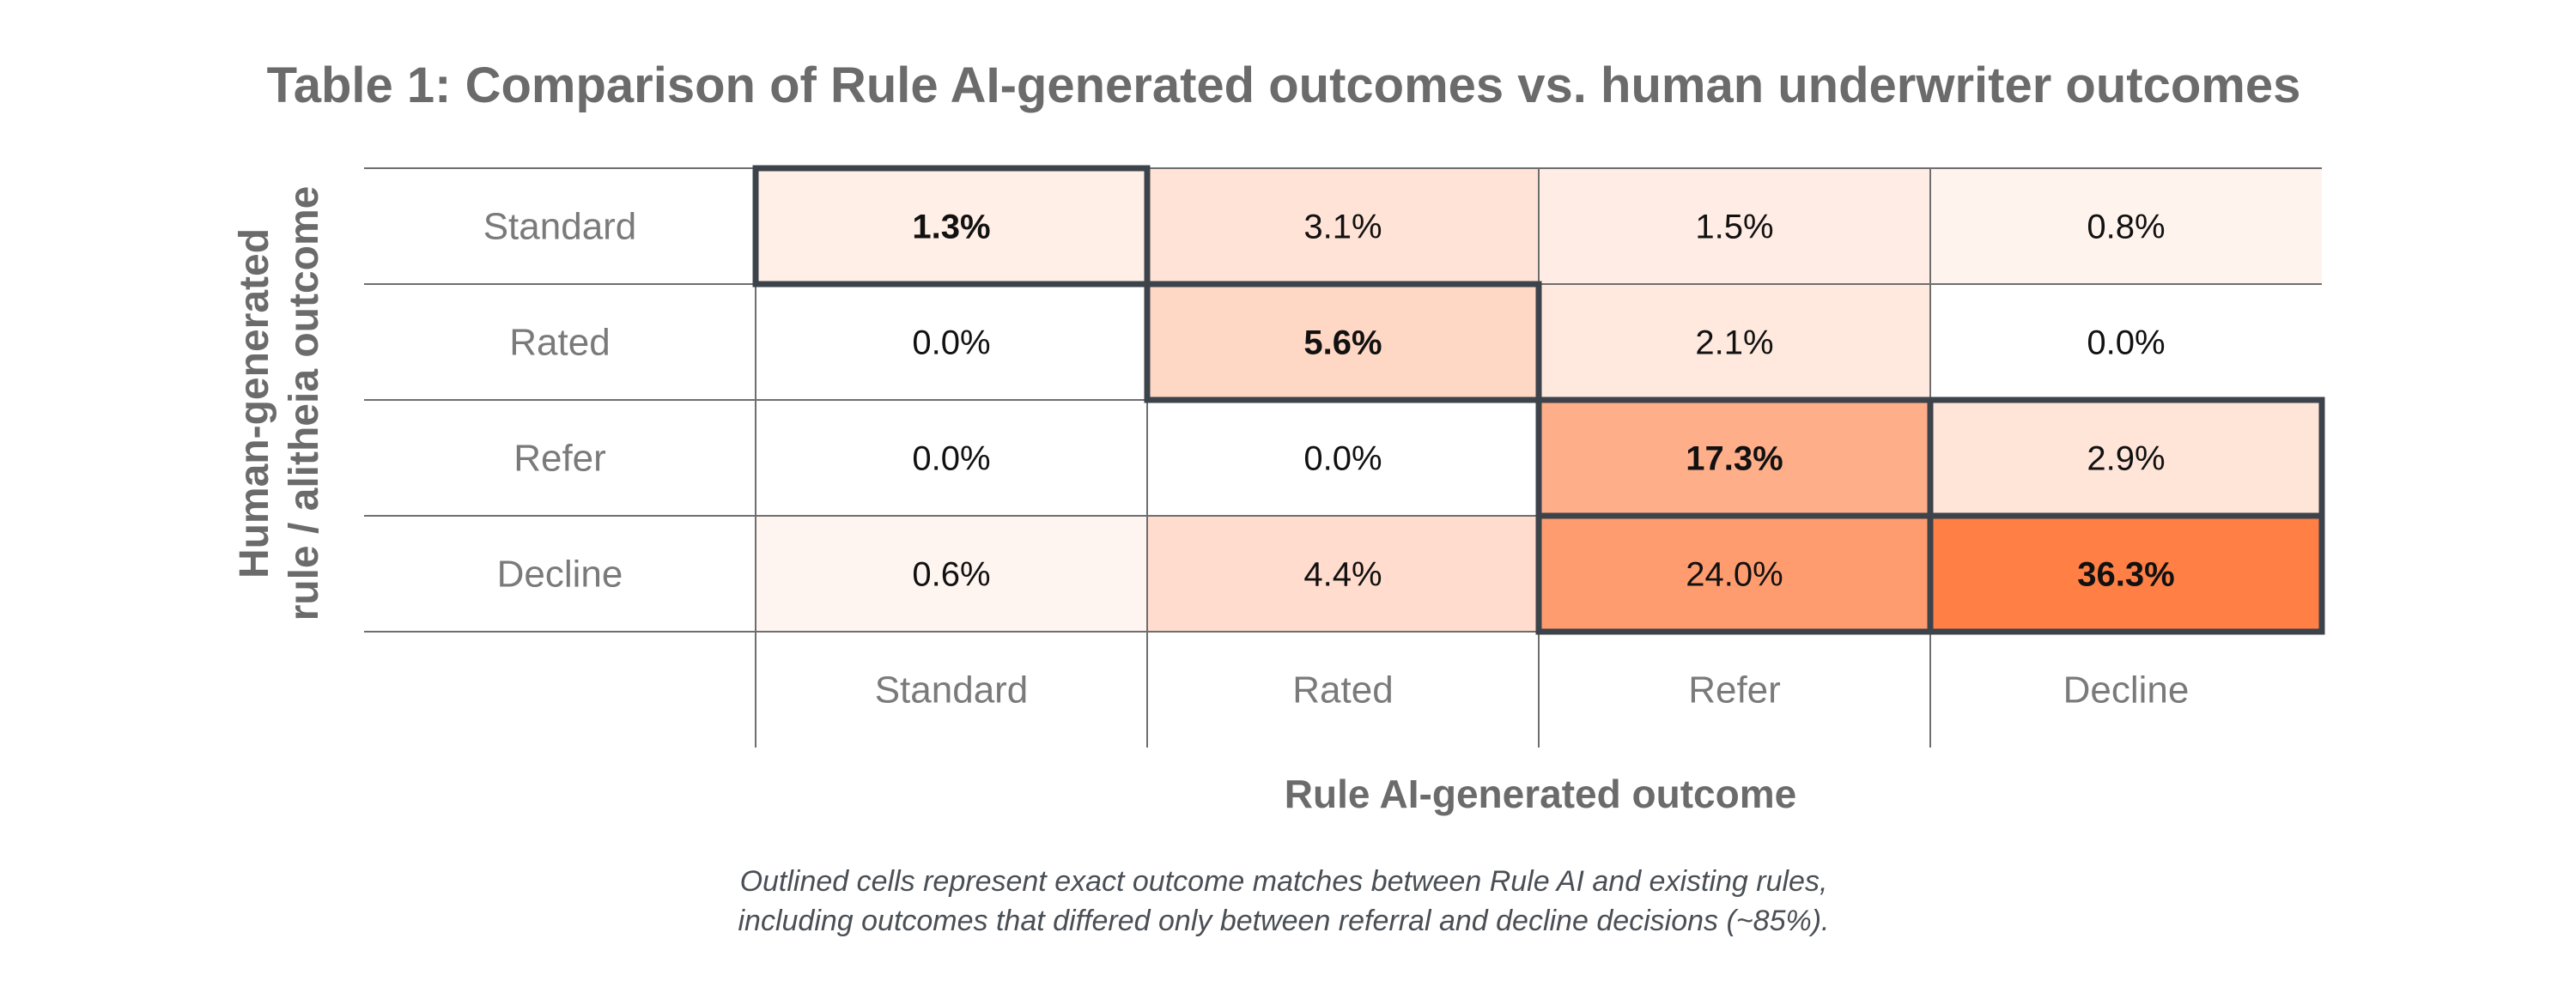 The width and height of the screenshot is (2576, 999). I want to click on x-tick-label-3: Decline, so click(2126, 690).